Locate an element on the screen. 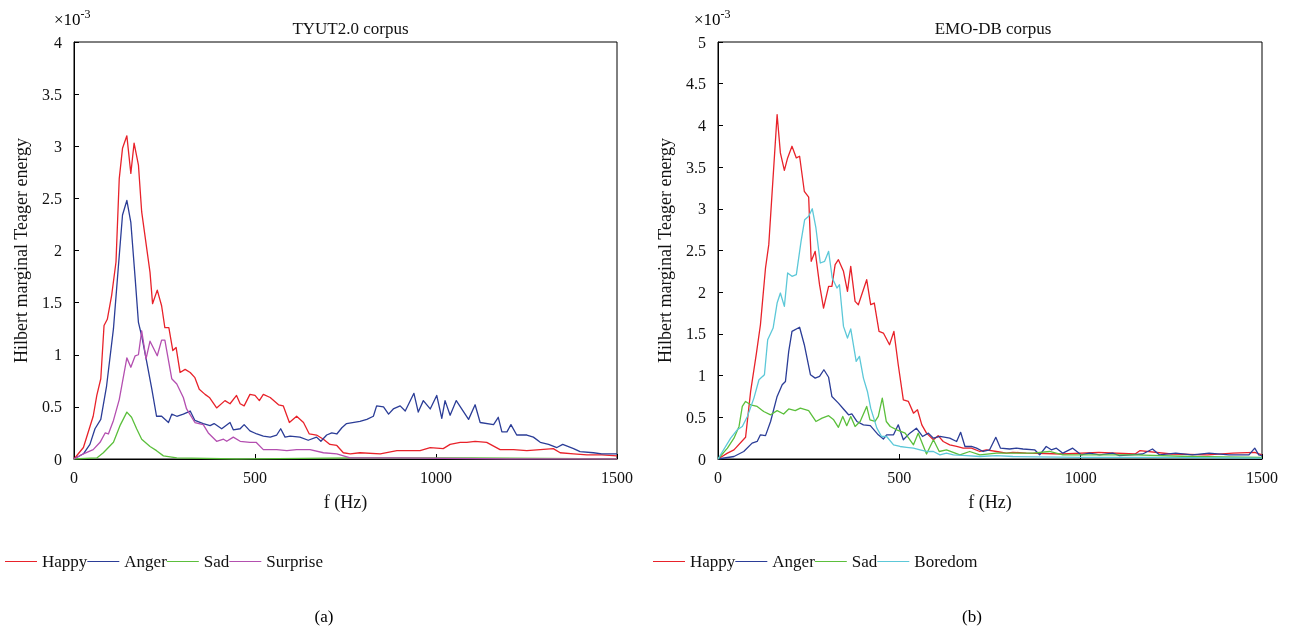  y-tick-label: 5 is located at coordinates (702, 42).